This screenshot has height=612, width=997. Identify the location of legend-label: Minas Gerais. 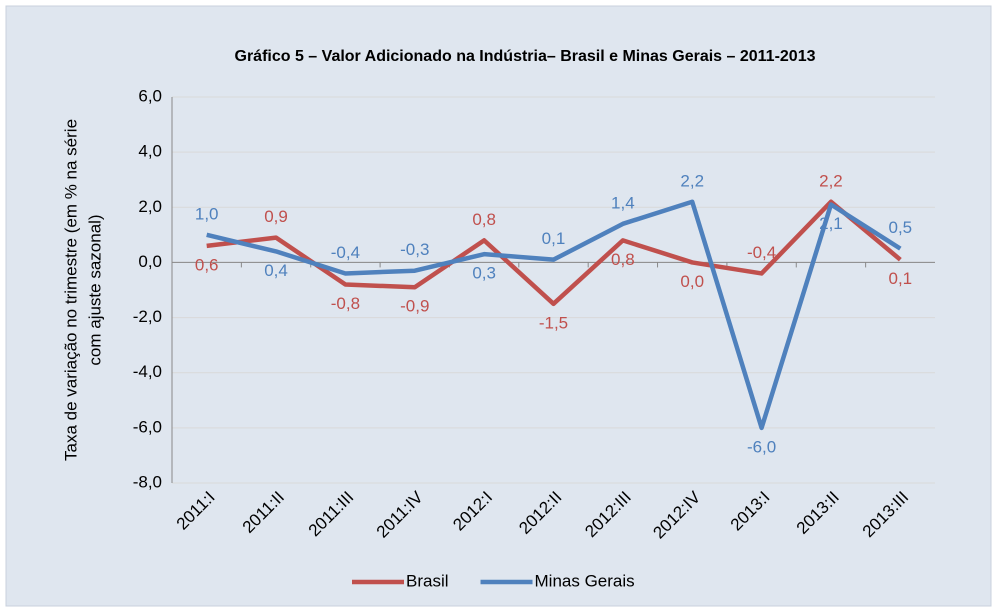
(585, 580).